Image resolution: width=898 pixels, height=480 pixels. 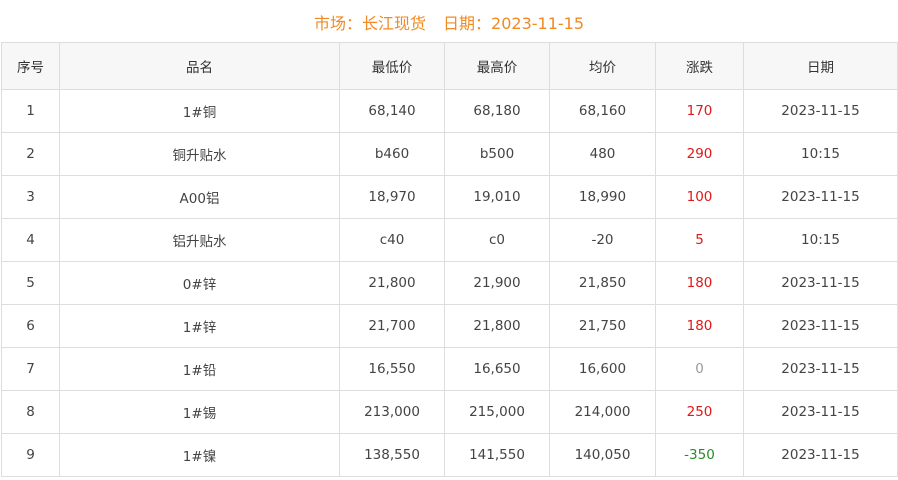 What do you see at coordinates (369, 23) in the screenshot?
I see `market-label: 市场：长江现货` at bounding box center [369, 23].